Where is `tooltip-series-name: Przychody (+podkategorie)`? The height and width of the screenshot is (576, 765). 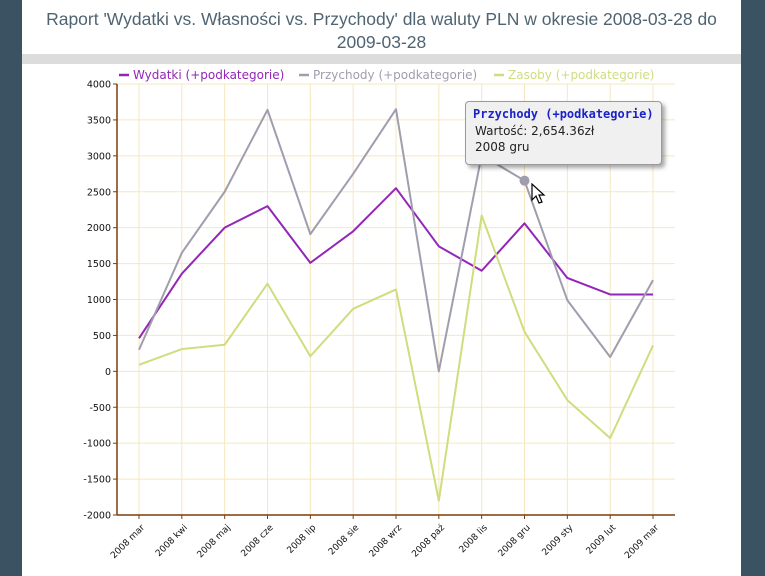 tooltip-series-name: Przychody (+podkategorie) is located at coordinates (563, 114).